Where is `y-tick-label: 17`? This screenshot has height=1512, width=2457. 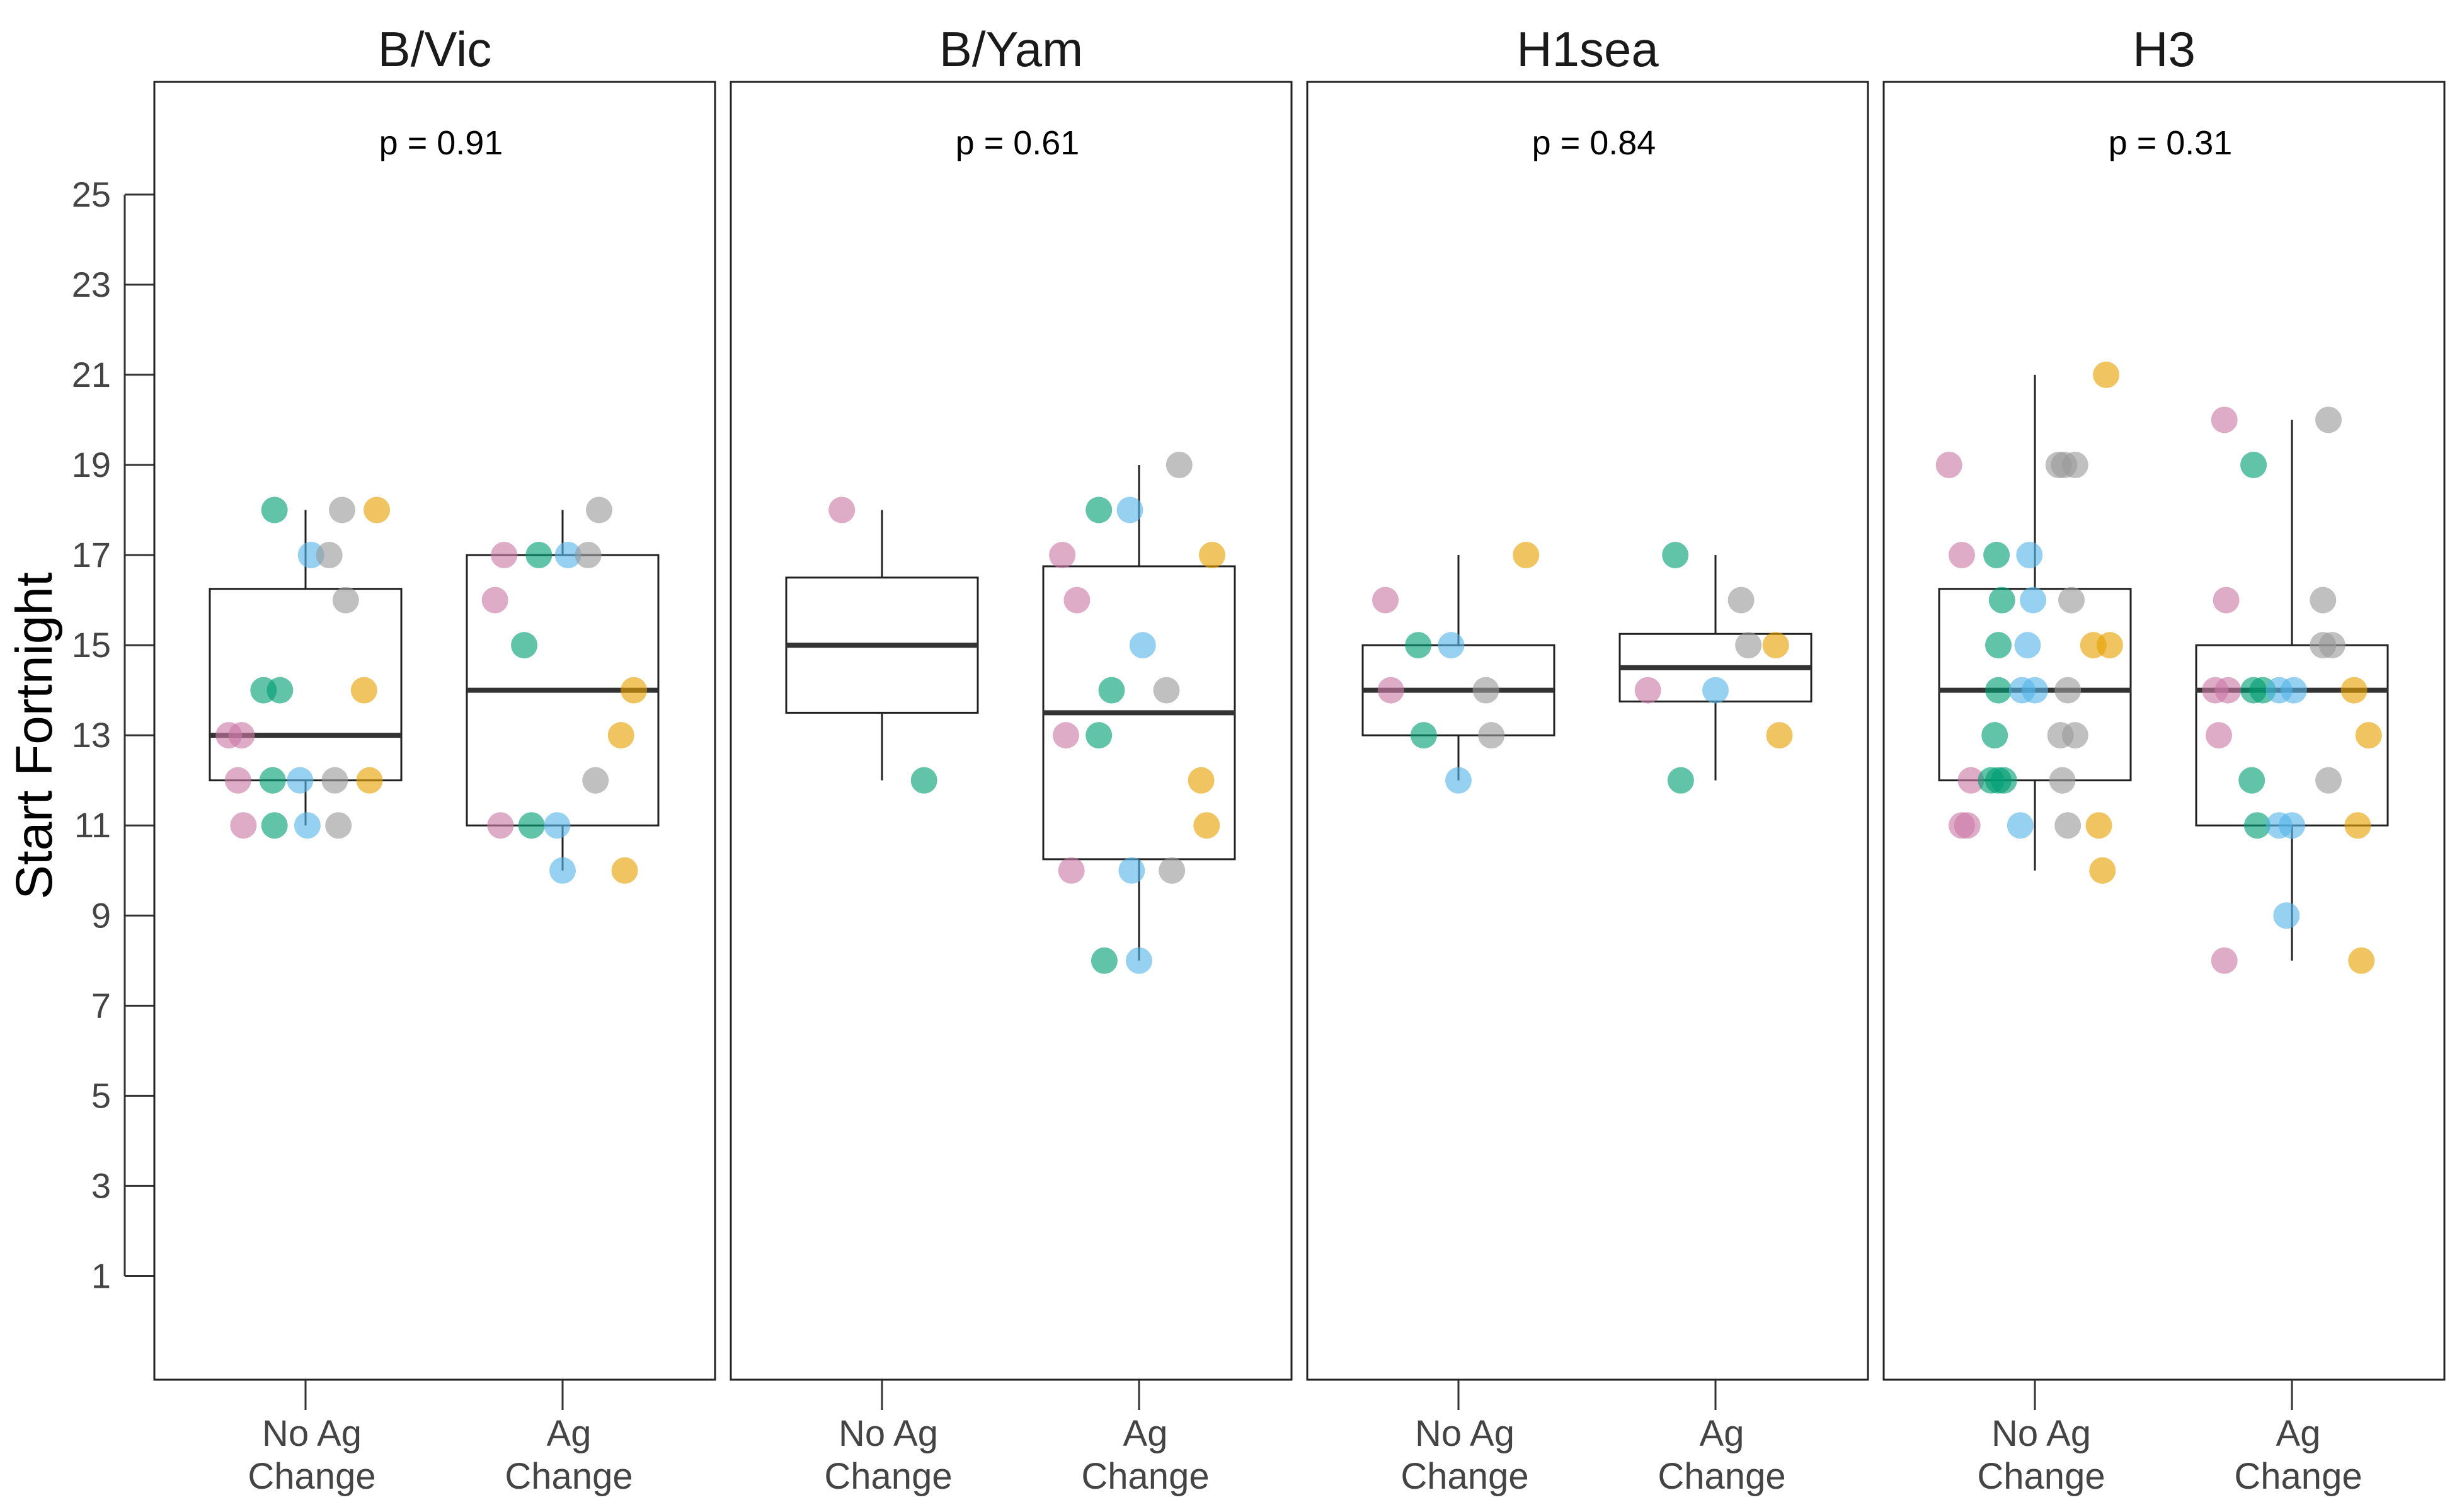
y-tick-label: 17 is located at coordinates (91, 555).